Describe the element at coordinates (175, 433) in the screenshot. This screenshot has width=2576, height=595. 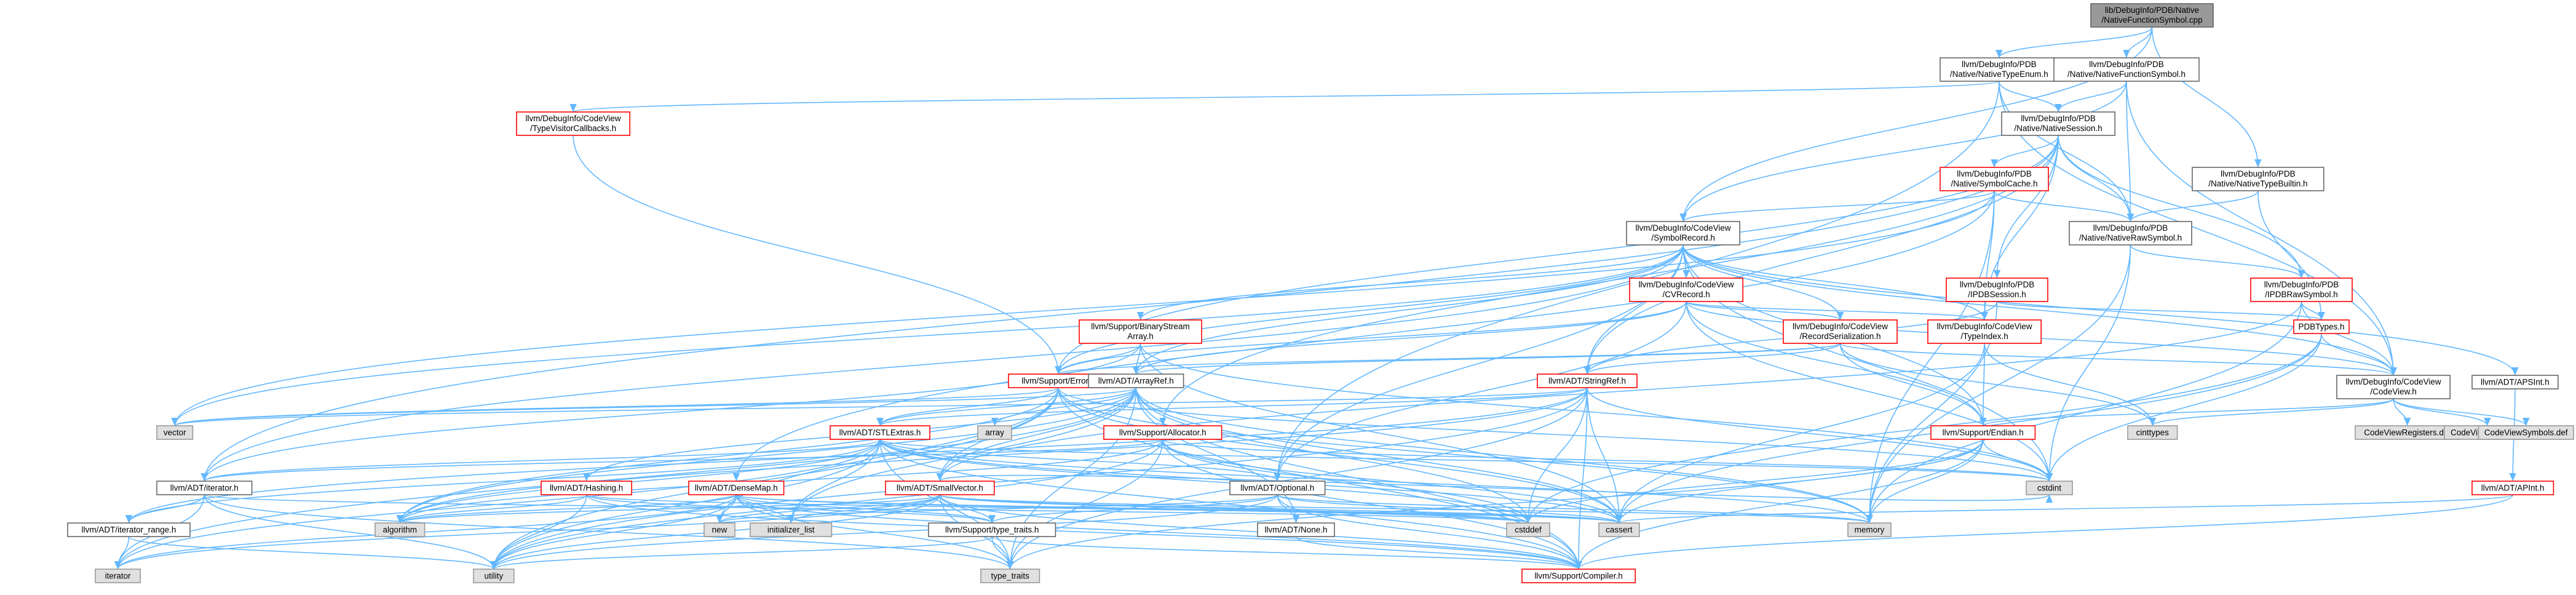
I see `node-vector: vector` at that location.